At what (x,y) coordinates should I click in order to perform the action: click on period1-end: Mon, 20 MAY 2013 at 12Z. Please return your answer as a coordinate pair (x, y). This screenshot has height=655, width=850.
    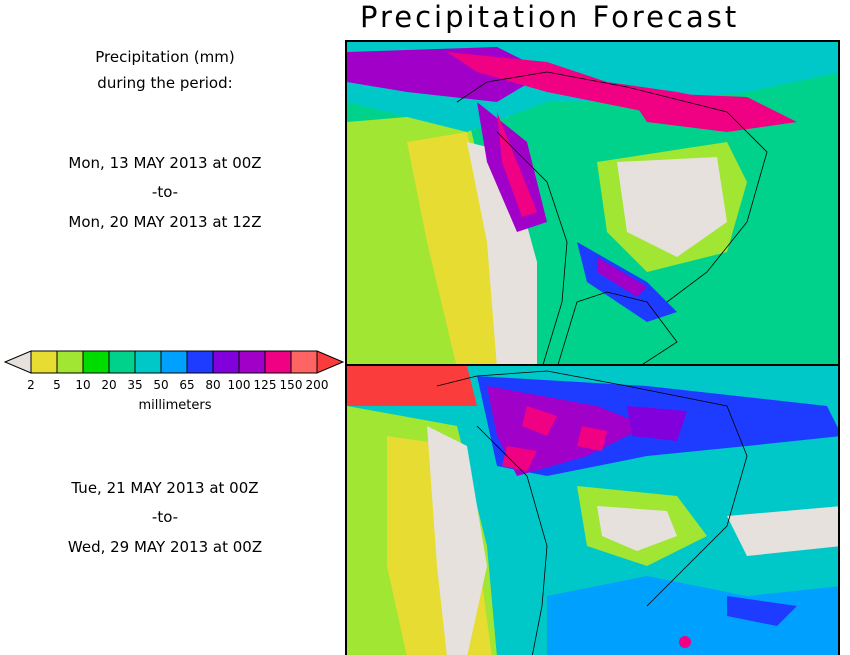
    Looking at the image, I should click on (165, 222).